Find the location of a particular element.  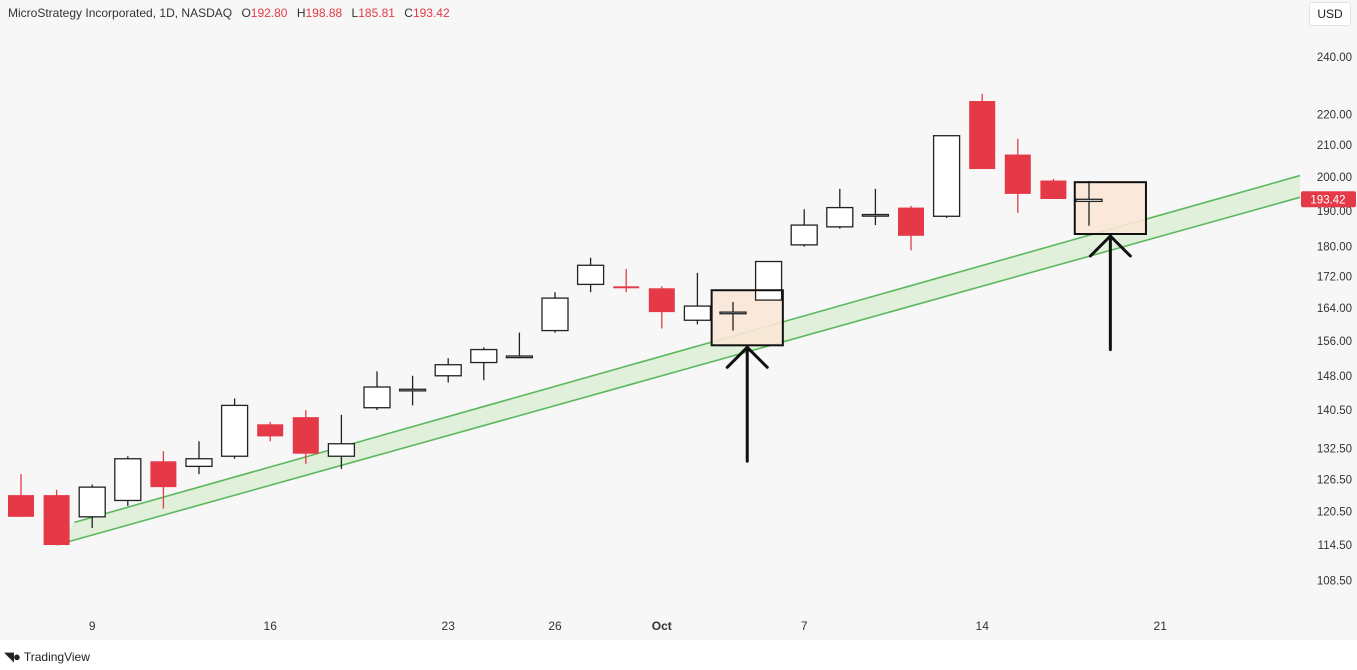

last-price-badge is located at coordinates (1328, 199).